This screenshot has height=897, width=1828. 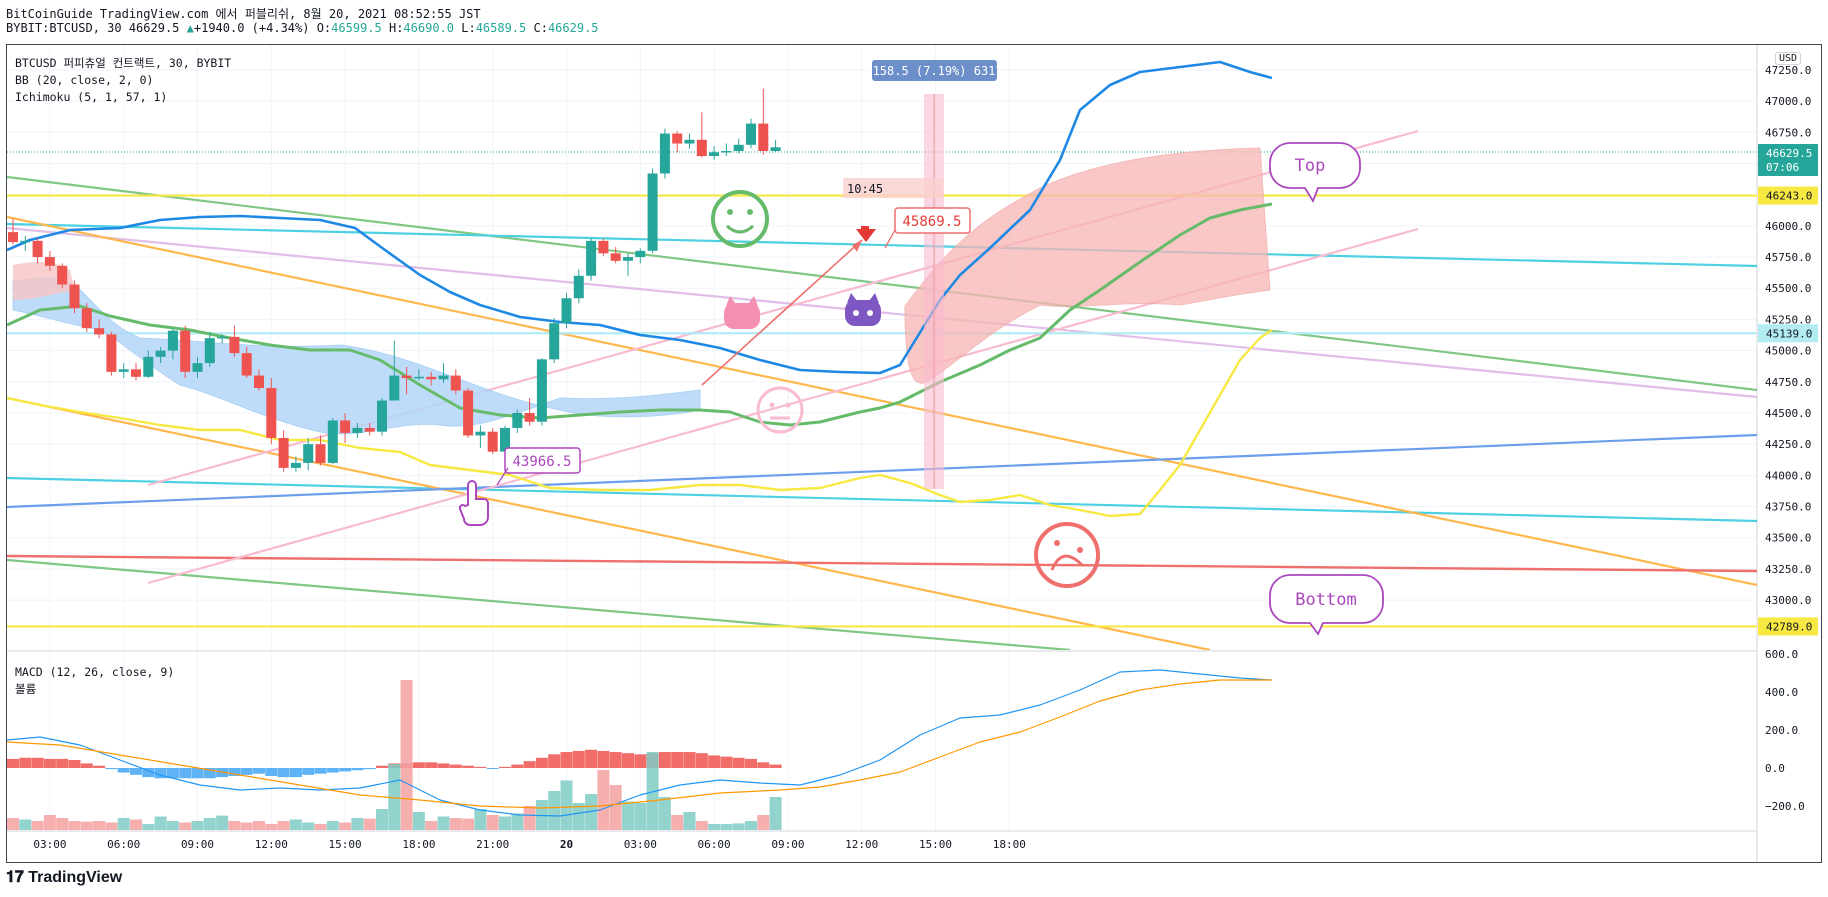 I want to click on open-value: 46599.5, so click(x=356, y=28).